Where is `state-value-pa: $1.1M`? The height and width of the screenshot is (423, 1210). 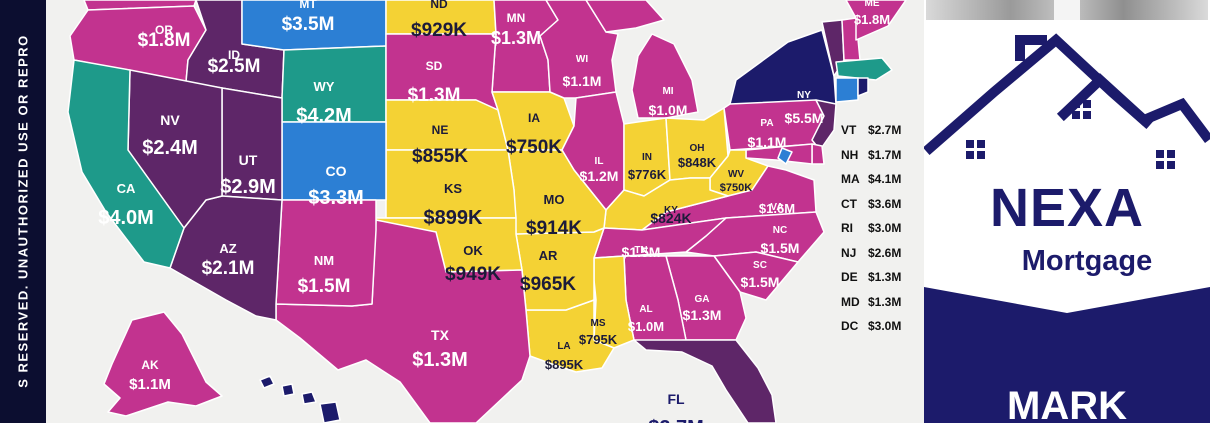 state-value-pa: $1.1M is located at coordinates (767, 142).